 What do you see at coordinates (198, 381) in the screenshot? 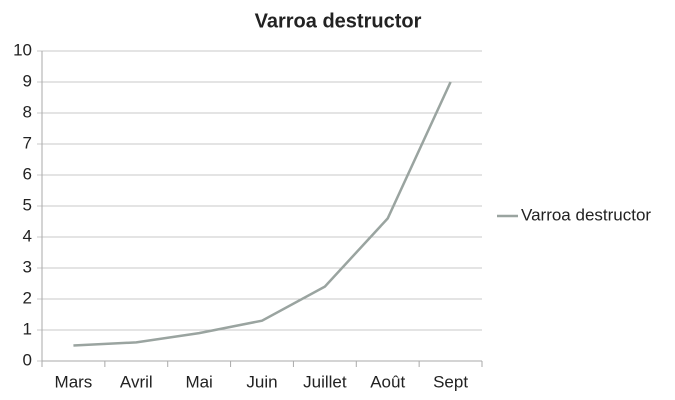
I see `x-tick-label: Mai` at bounding box center [198, 381].